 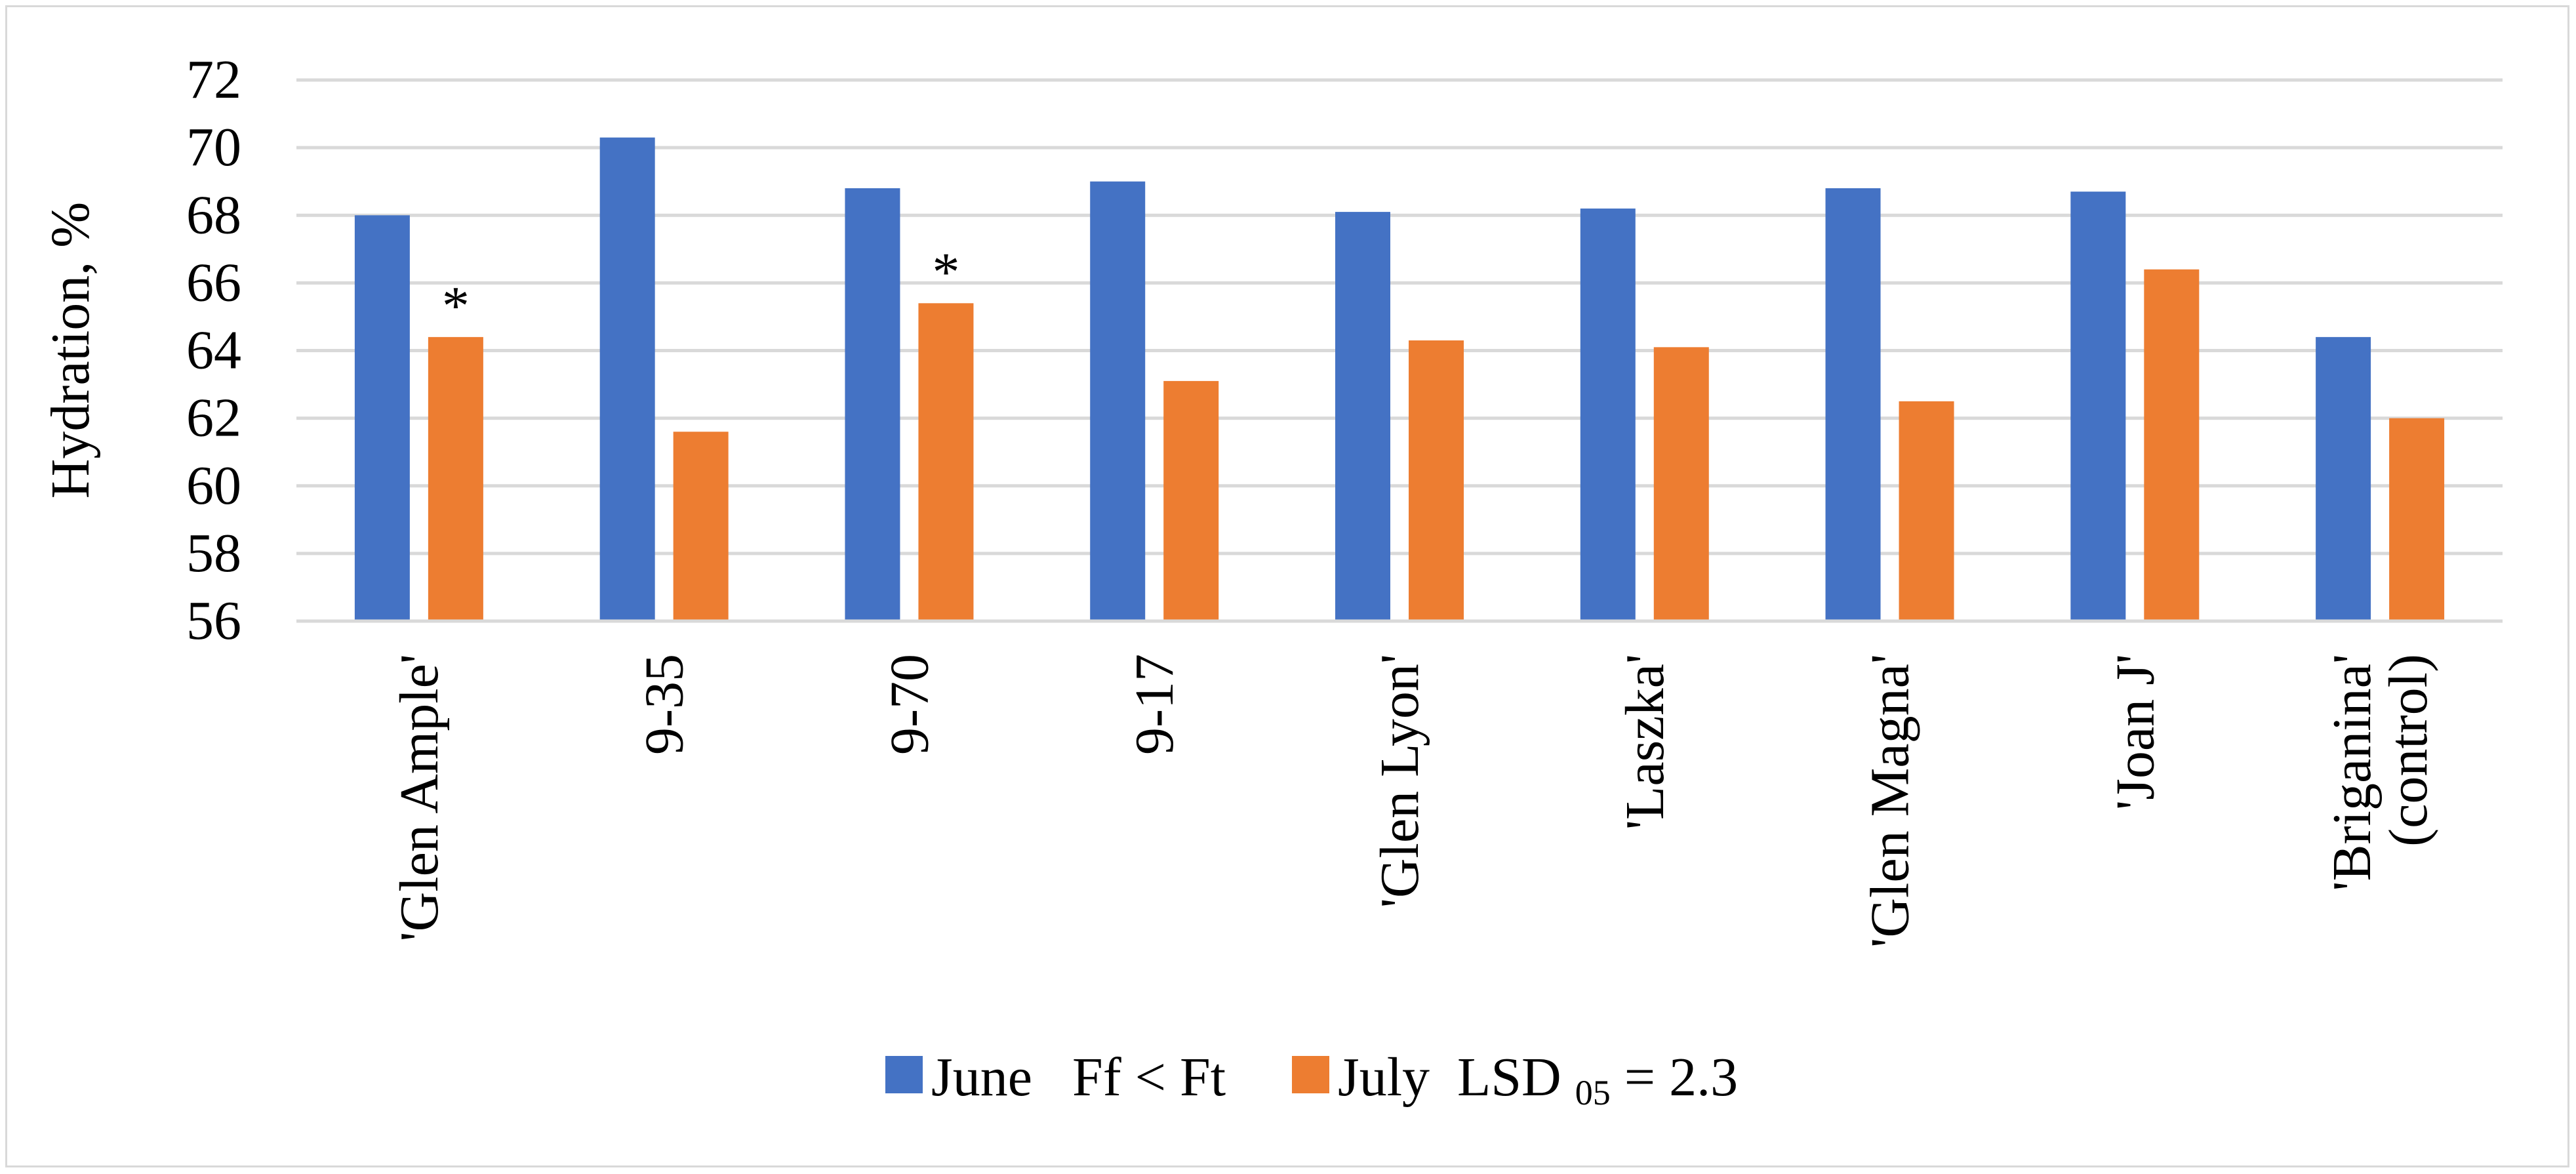 I want to click on x-tick-label-line: (control), so click(x=2408, y=750).